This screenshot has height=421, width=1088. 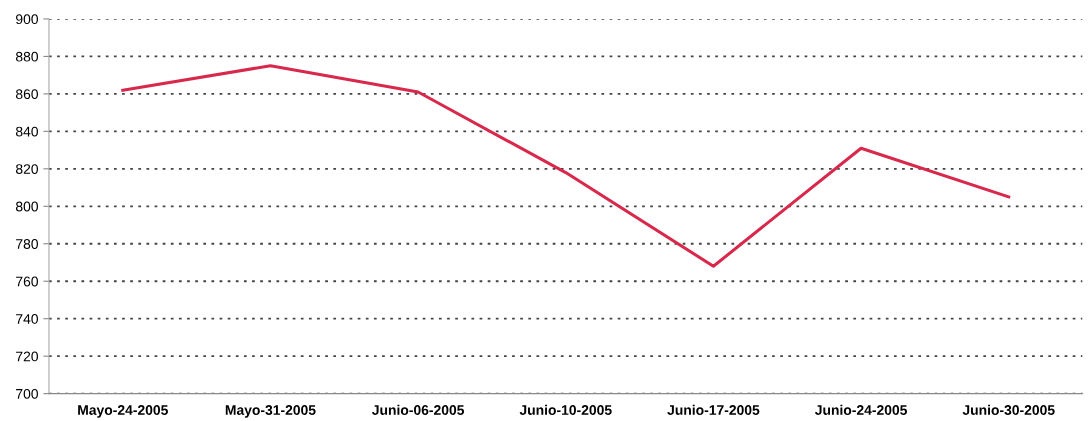 What do you see at coordinates (27, 281) in the screenshot?
I see `y-tick-label: 760` at bounding box center [27, 281].